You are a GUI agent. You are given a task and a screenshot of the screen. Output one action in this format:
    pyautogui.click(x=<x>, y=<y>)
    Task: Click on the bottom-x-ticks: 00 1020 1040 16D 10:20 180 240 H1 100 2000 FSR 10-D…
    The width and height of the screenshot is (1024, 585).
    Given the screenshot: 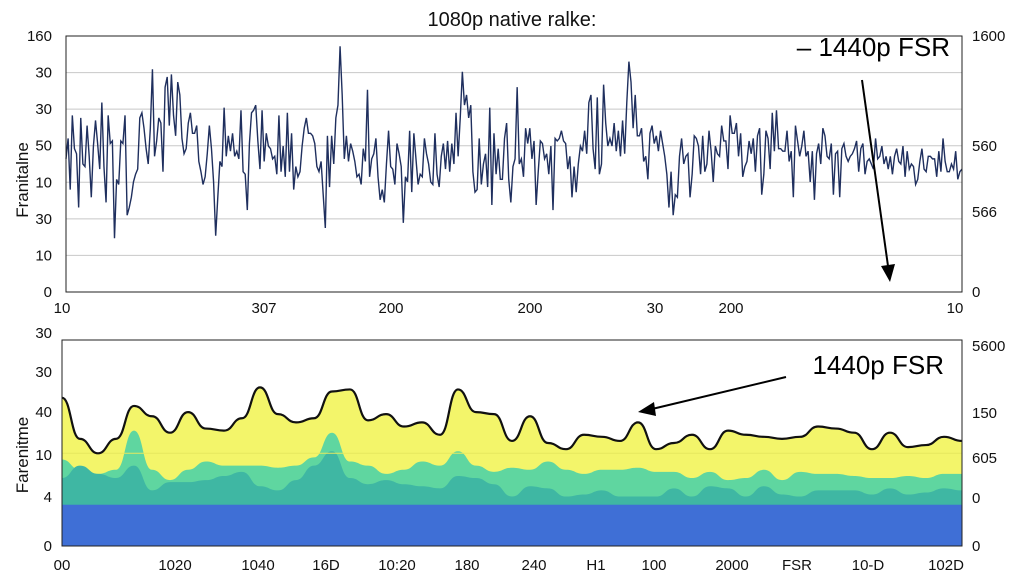 What is the action you would take?
    pyautogui.click(x=509, y=565)
    